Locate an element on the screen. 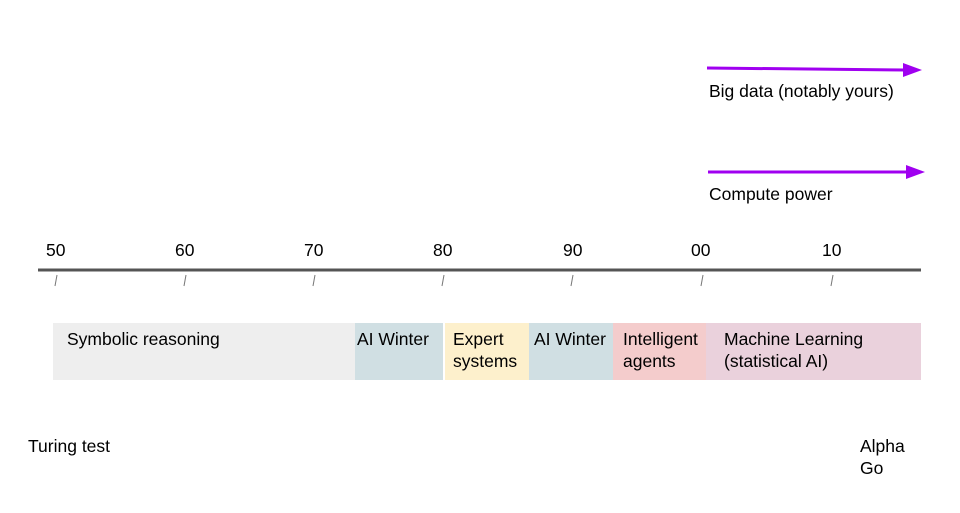 The height and width of the screenshot is (513, 960). tick-label: 80 is located at coordinates (443, 250).